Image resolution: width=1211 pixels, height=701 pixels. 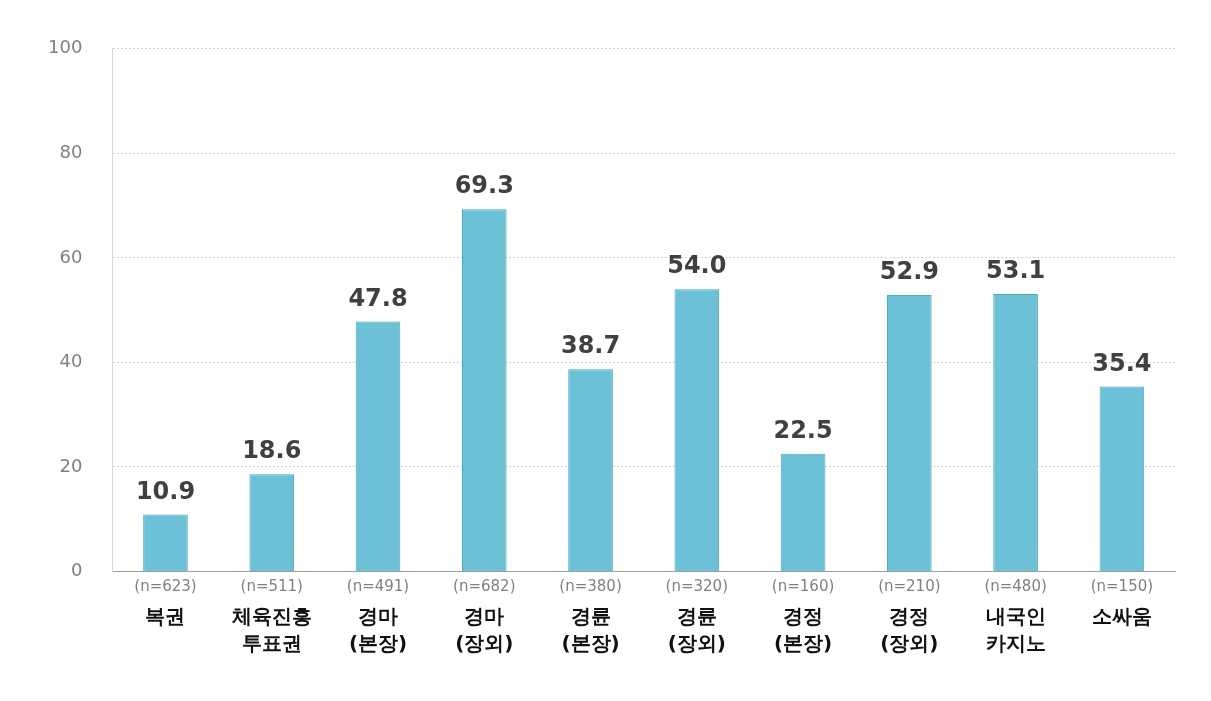 What do you see at coordinates (165, 602) in the screenshot?
I see `x-tick-label: (n=623) 복권` at bounding box center [165, 602].